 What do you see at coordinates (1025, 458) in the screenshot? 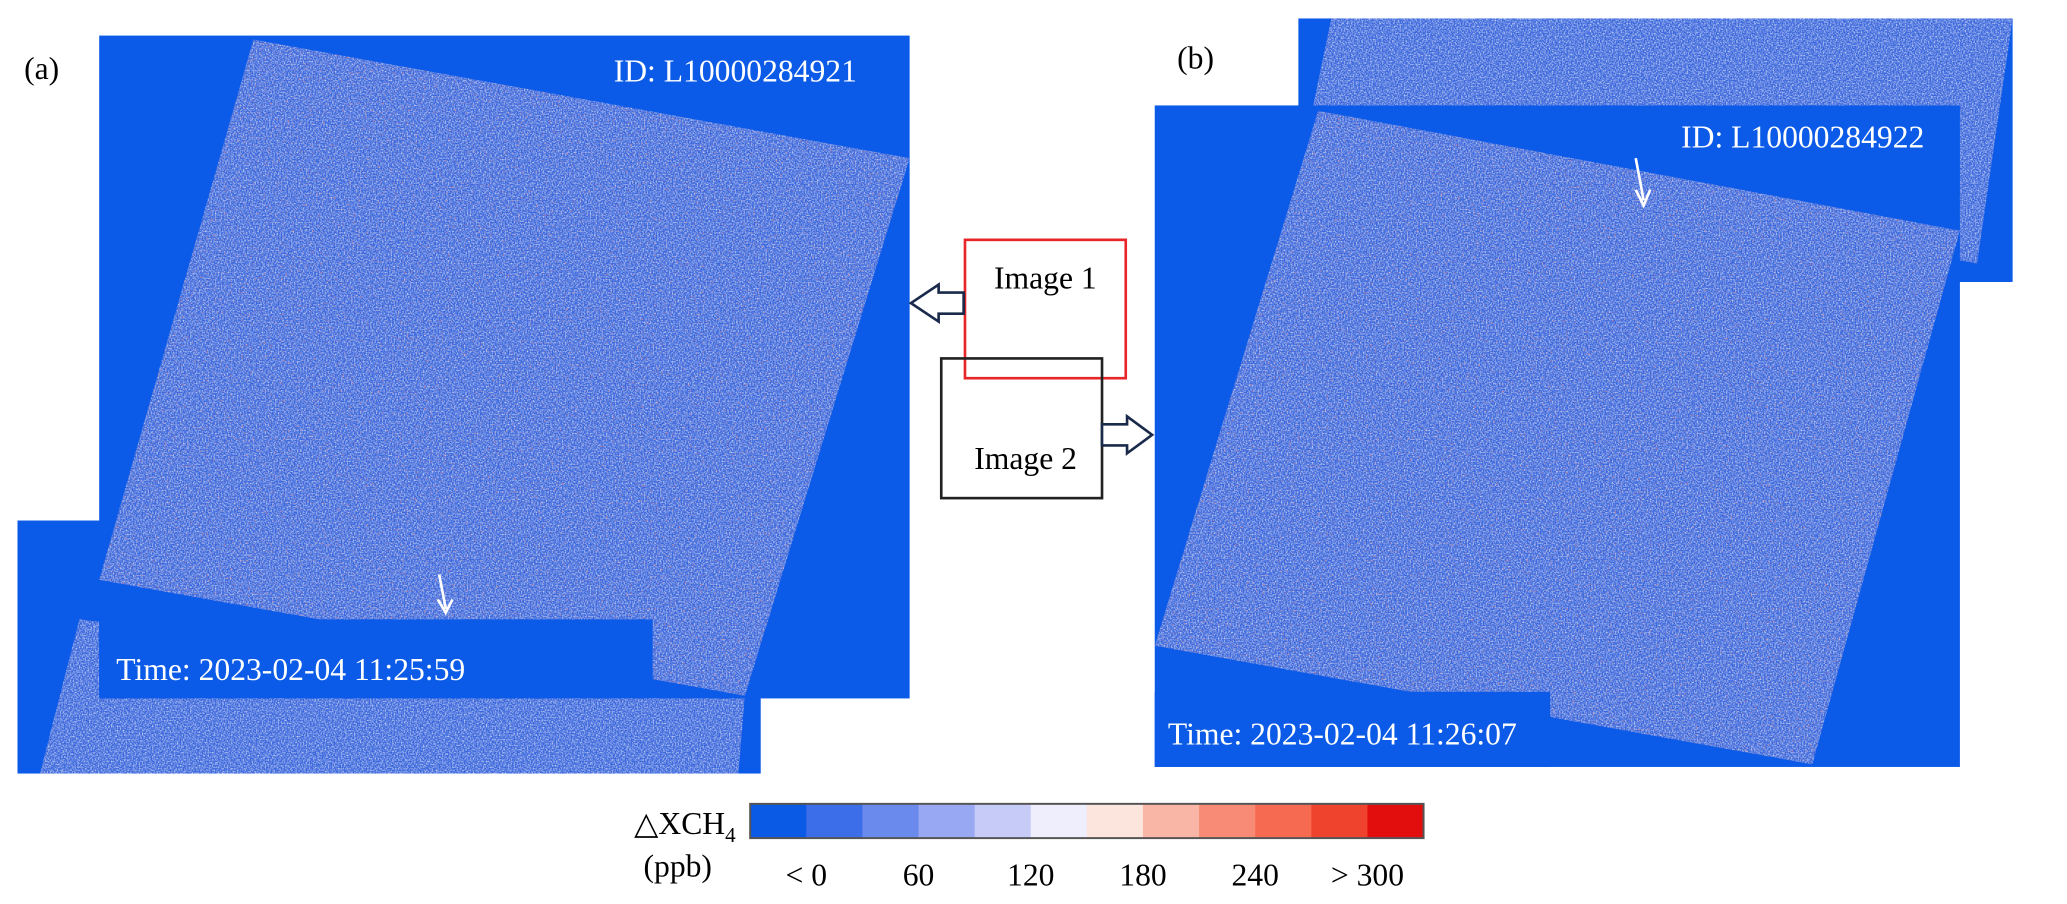
I see `image2-label: Image 2` at bounding box center [1025, 458].